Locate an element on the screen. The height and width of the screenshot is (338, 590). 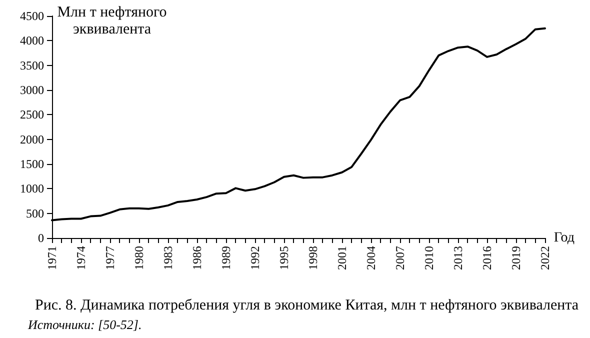
y-tick-label: 1000 is located at coordinates (32, 189).